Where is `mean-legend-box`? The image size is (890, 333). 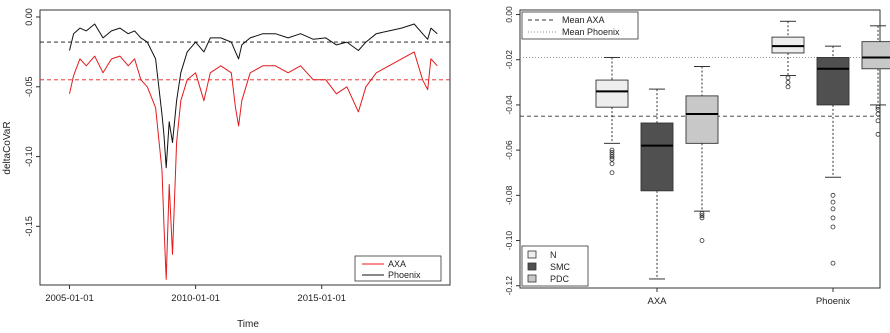
mean-legend-box is located at coordinates (580, 25).